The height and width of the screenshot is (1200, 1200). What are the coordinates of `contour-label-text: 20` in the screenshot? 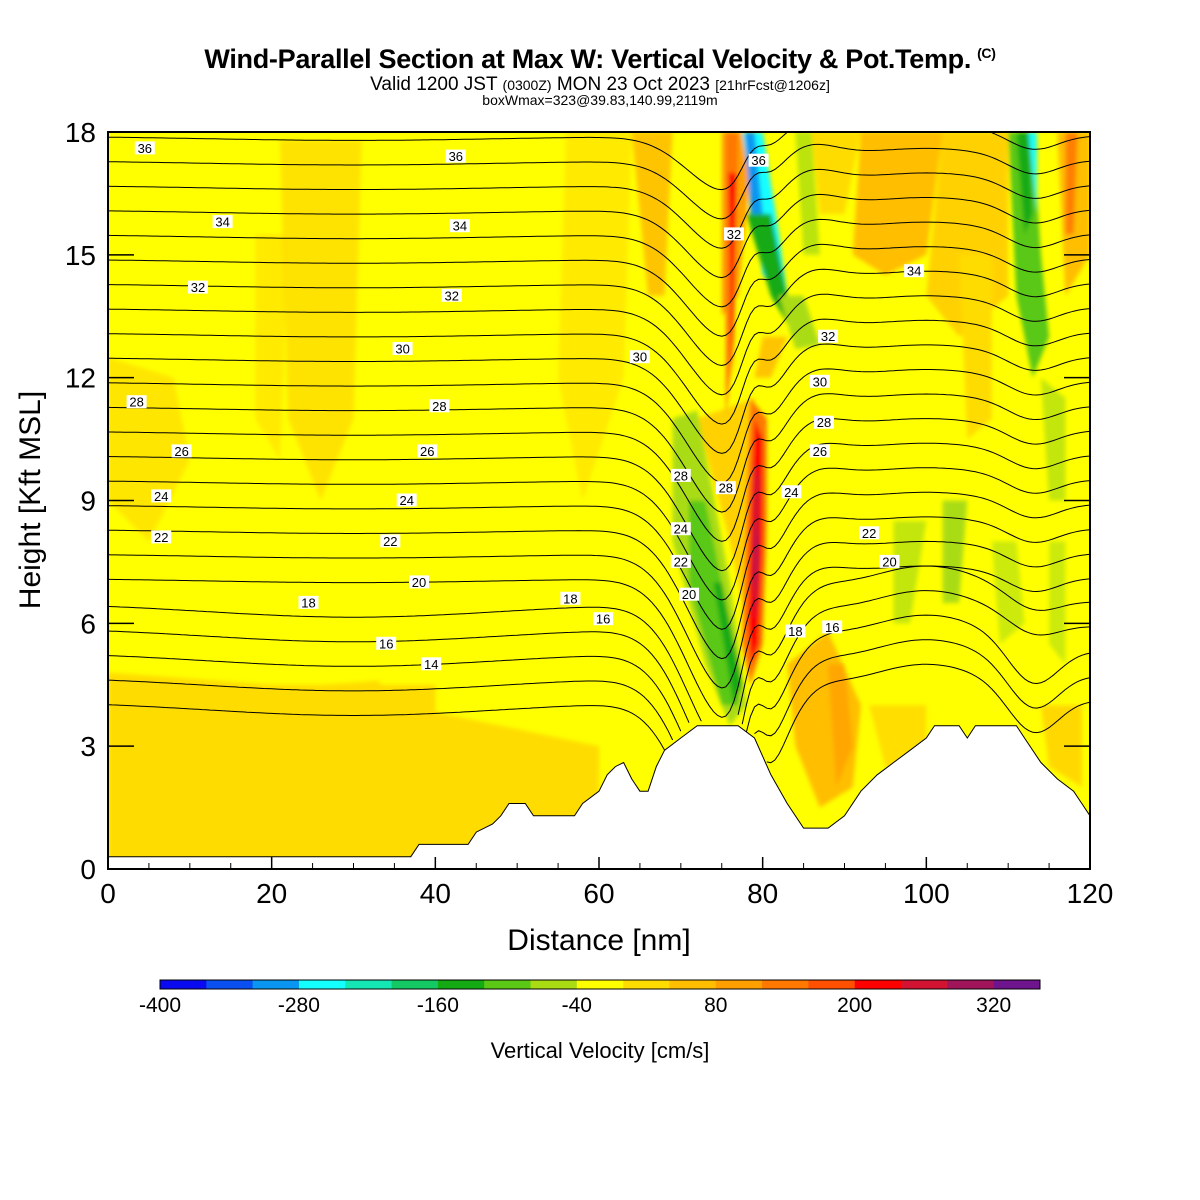 It's located at (889, 561).